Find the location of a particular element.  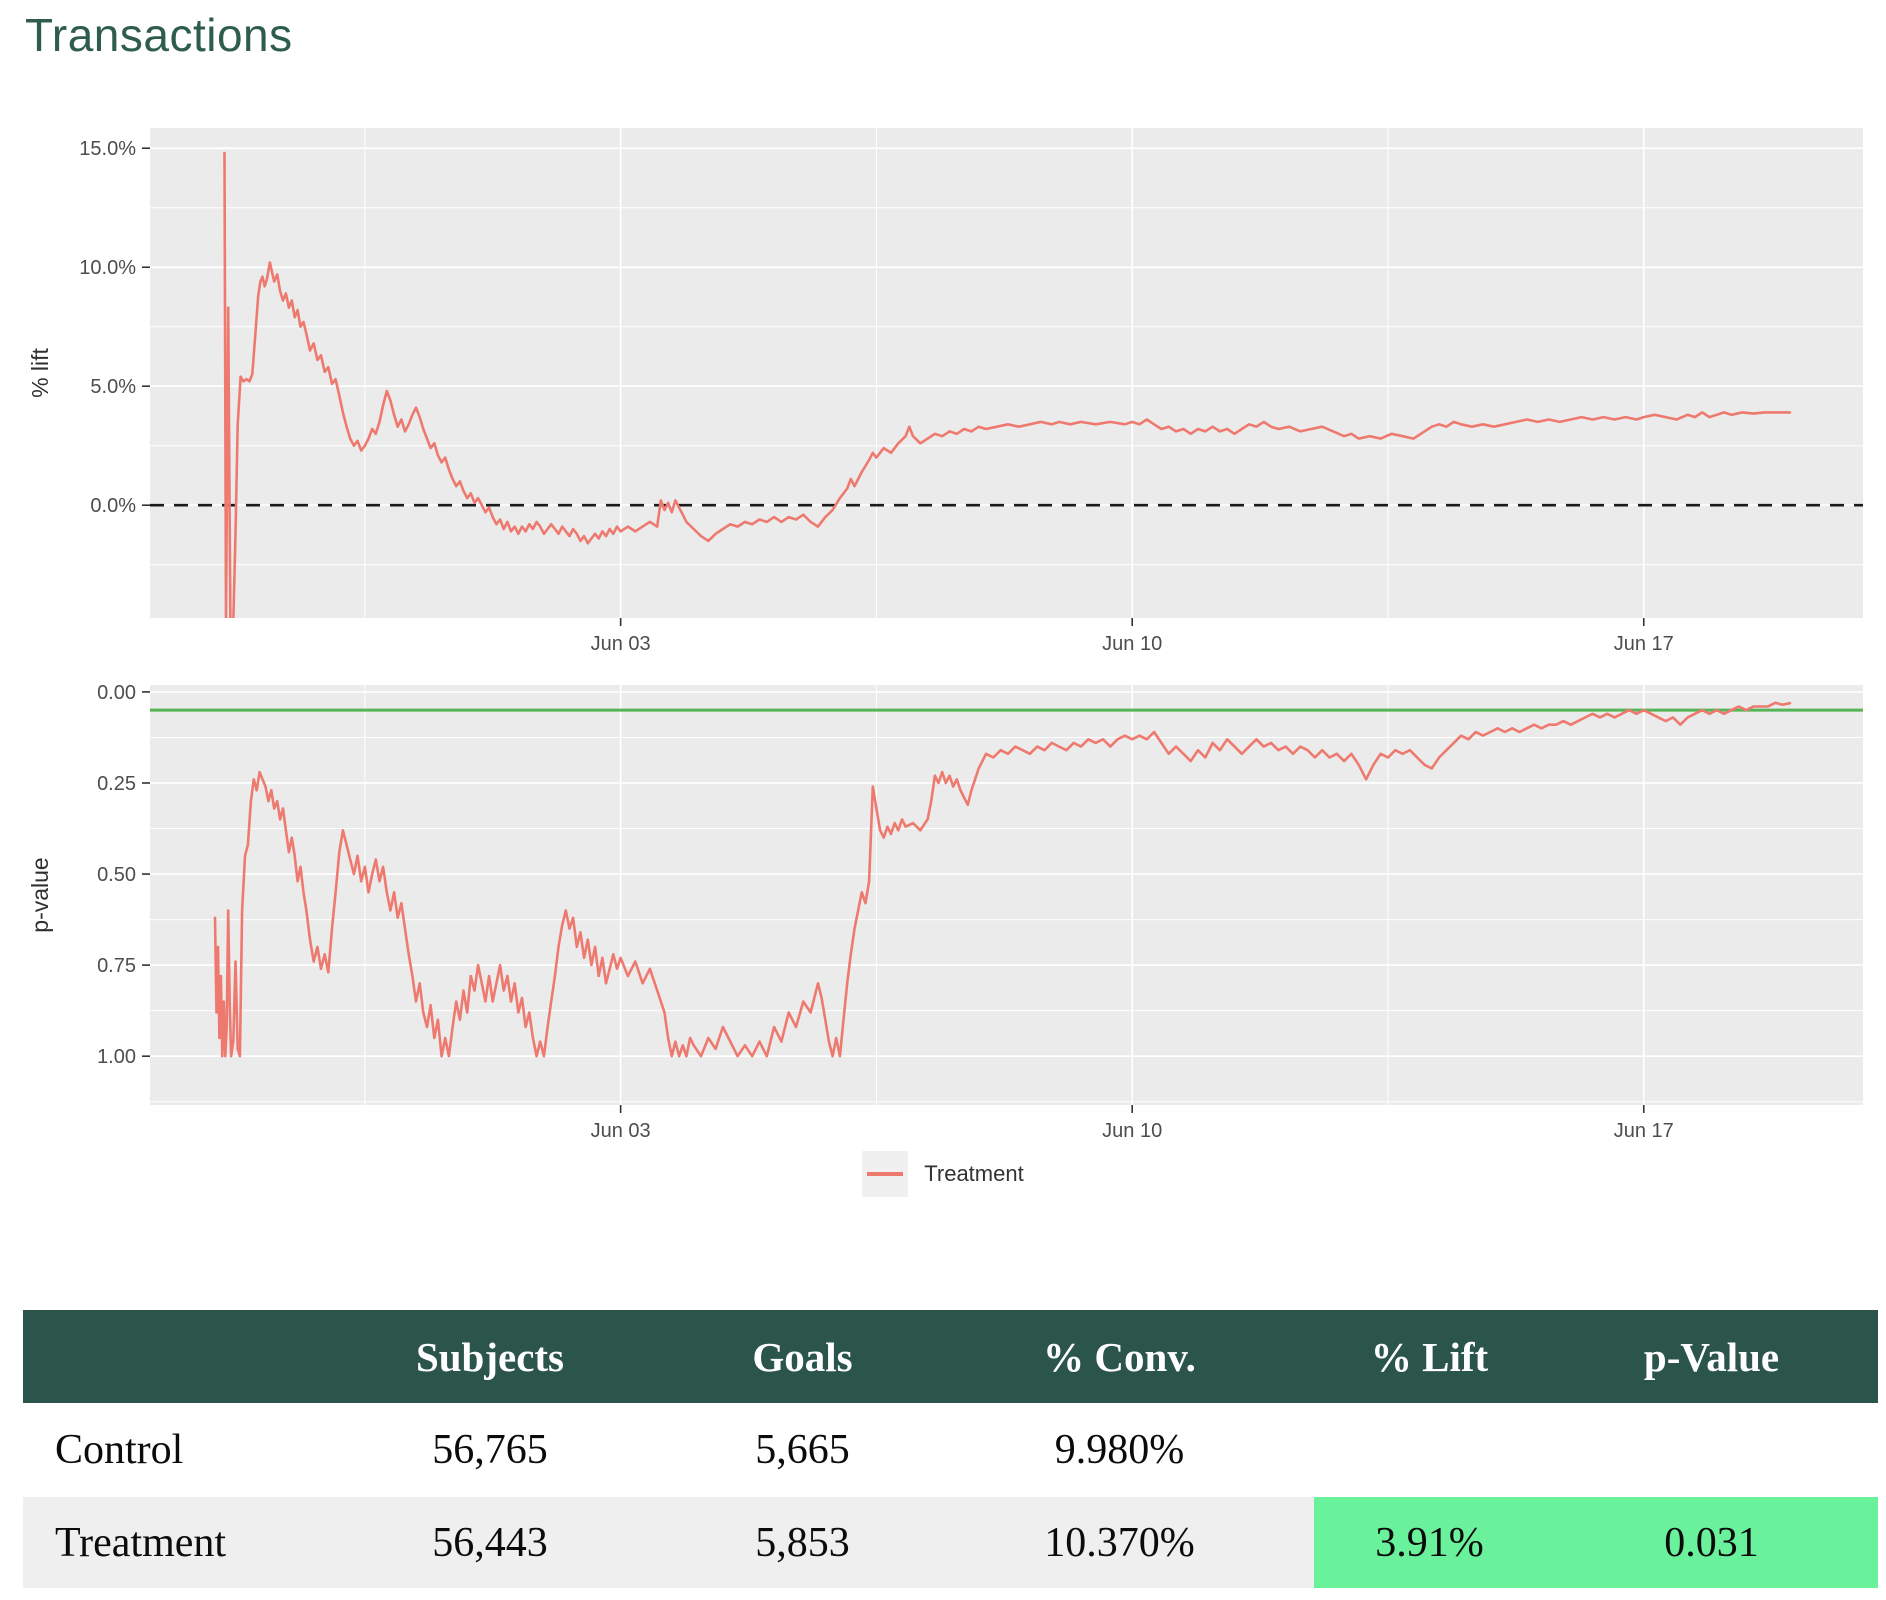

y-axis-title: p-value is located at coordinates (40, 894).